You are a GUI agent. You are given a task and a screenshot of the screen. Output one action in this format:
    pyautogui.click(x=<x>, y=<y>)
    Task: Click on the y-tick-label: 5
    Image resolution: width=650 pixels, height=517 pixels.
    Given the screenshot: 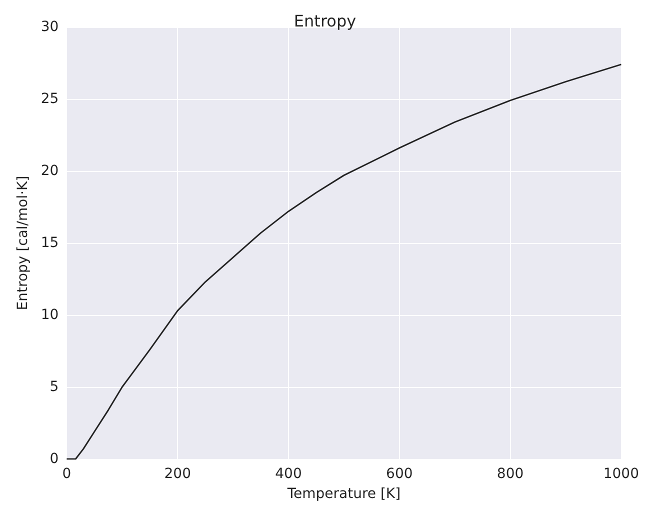 What is the action you would take?
    pyautogui.click(x=54, y=387)
    